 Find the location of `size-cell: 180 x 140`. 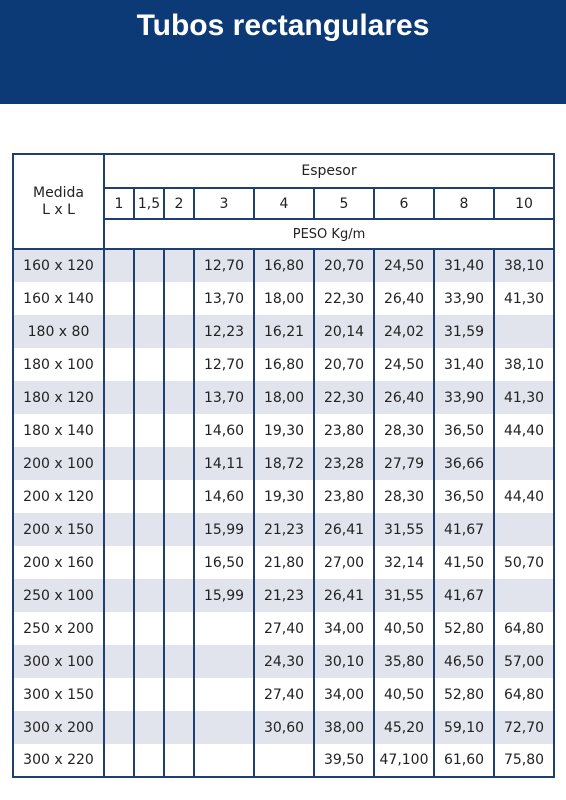

size-cell: 180 x 140 is located at coordinates (58, 430).